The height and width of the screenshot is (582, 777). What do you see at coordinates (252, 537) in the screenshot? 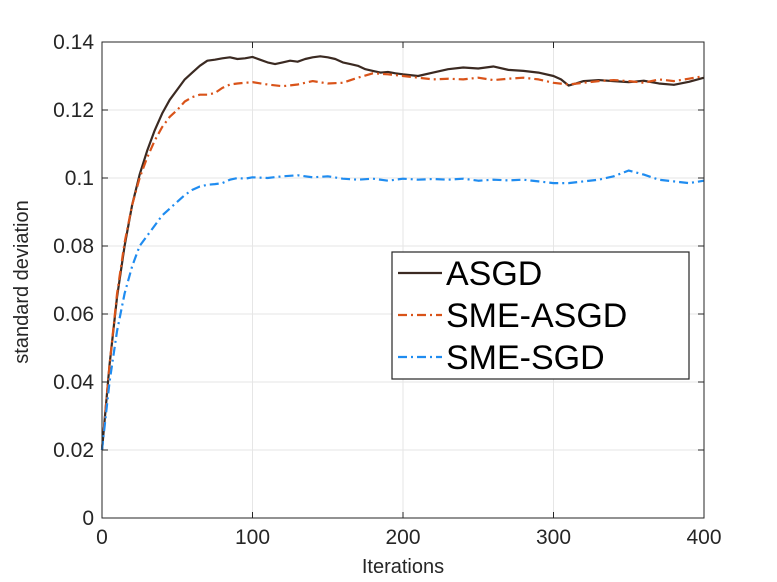
I see `x-tick-label: 100` at bounding box center [252, 537].